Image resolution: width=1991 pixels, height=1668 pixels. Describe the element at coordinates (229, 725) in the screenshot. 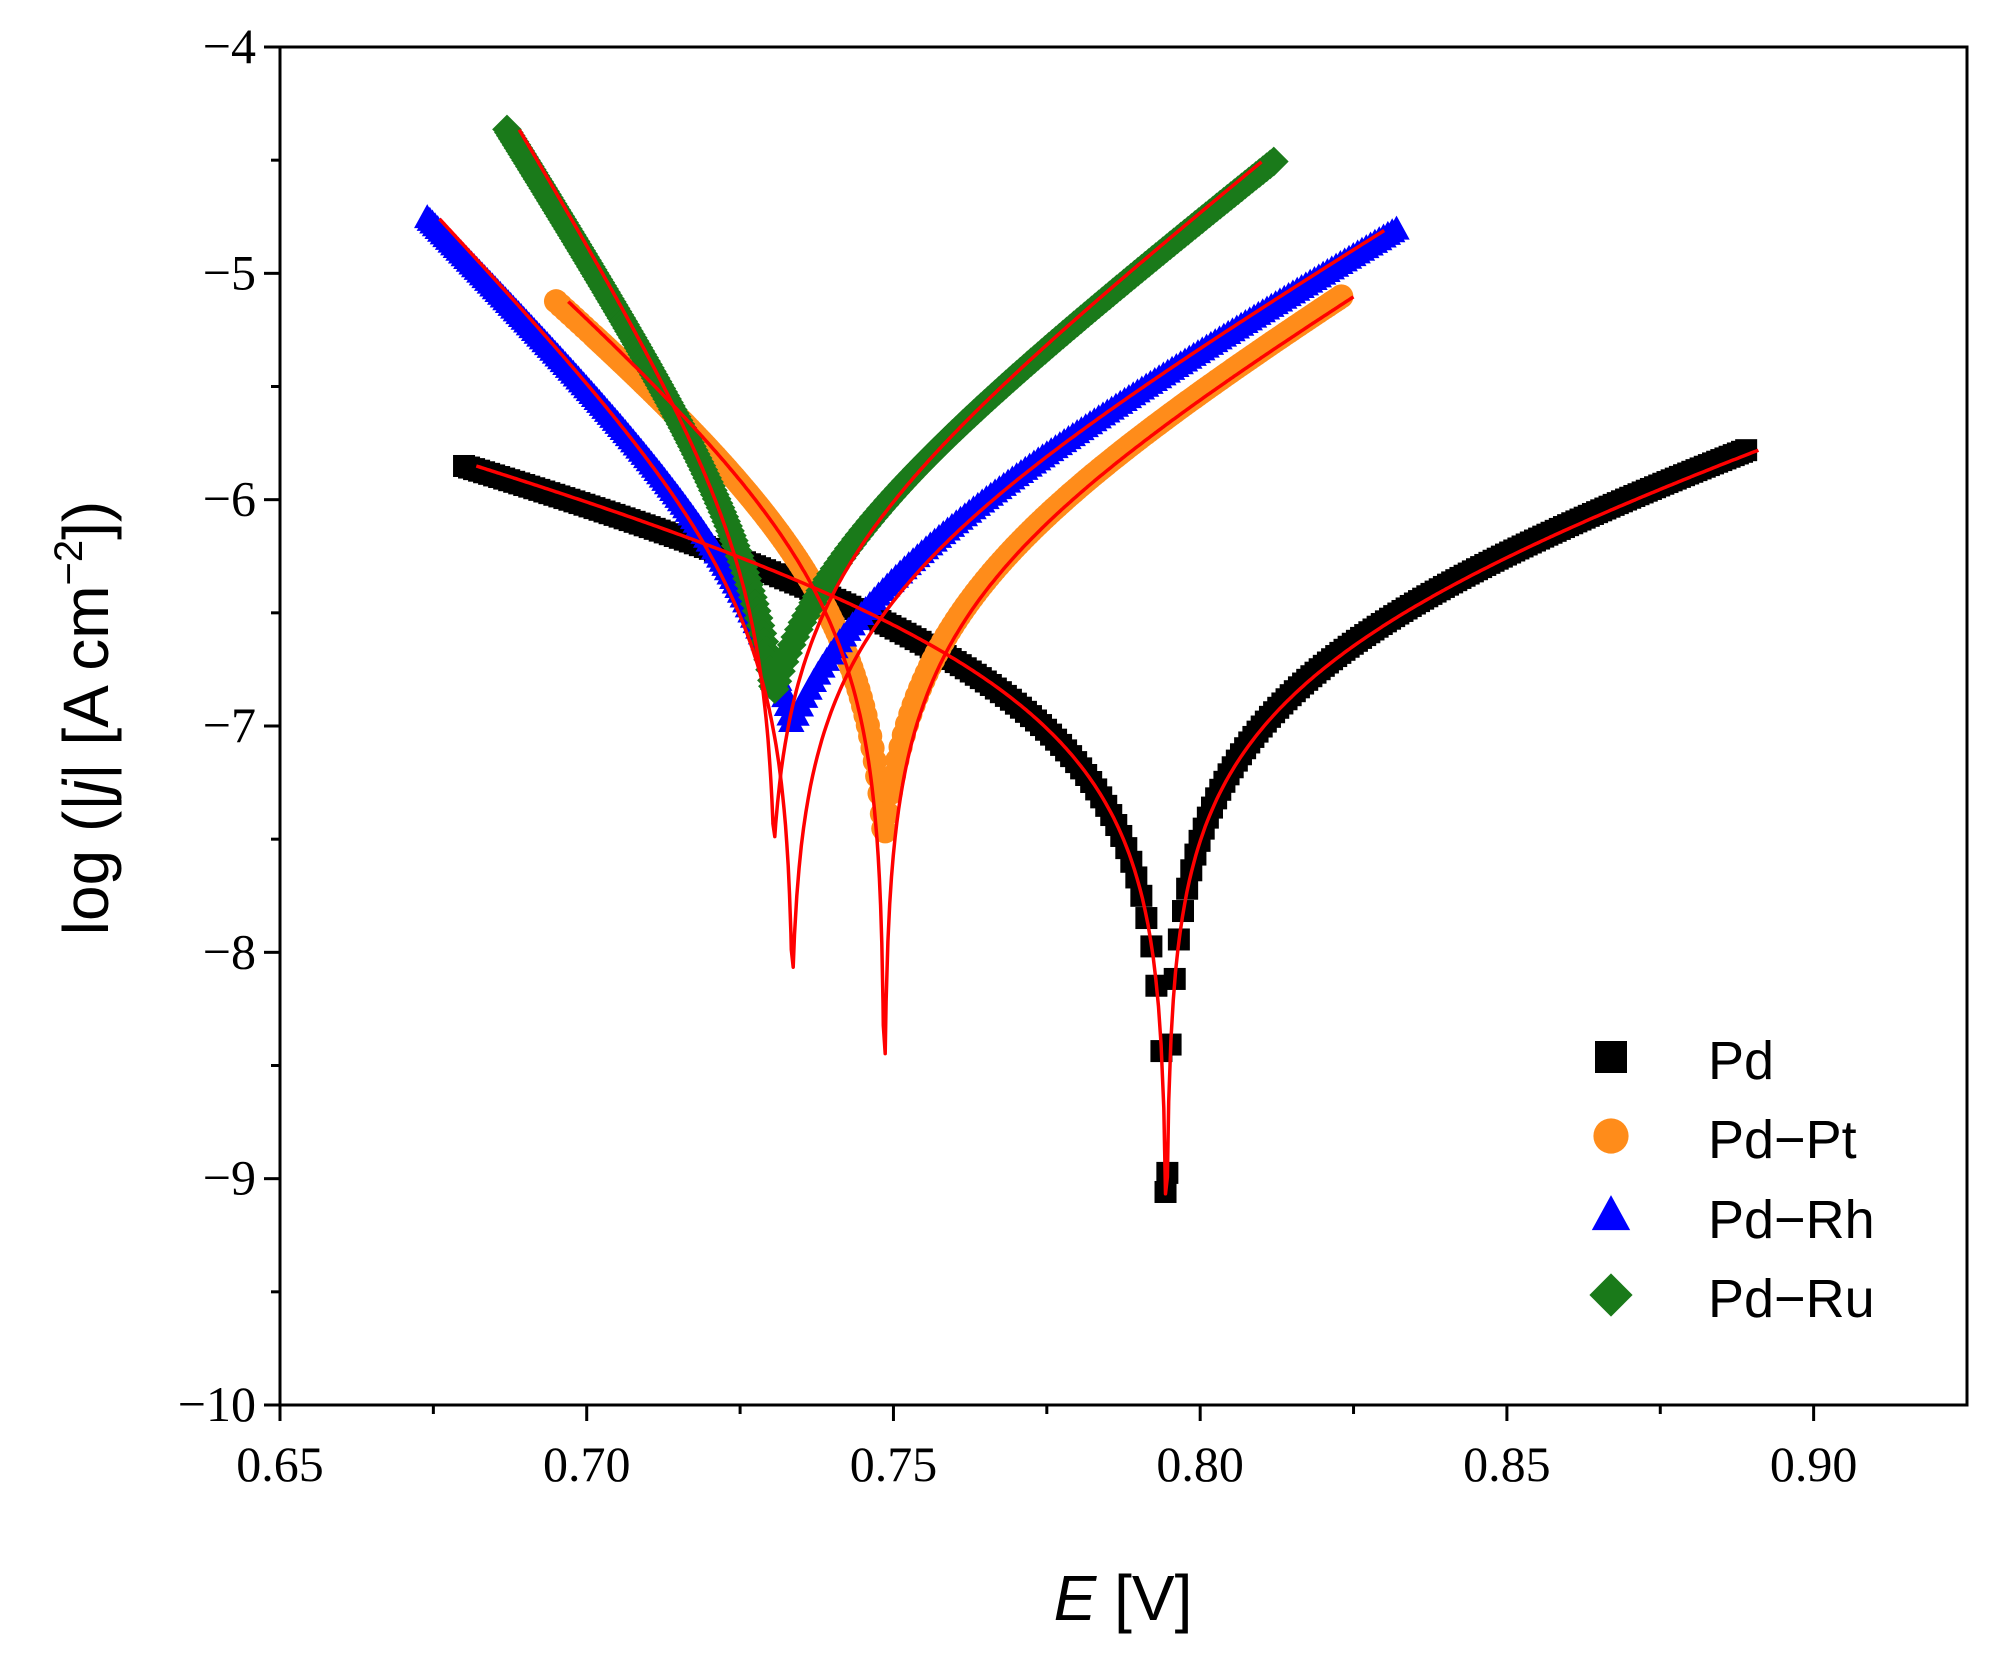

I see `y-tick-label: −7` at that location.